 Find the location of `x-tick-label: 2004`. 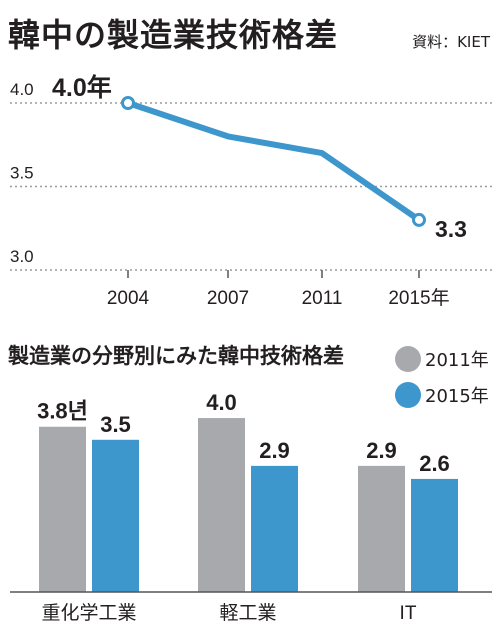

x-tick-label: 2004 is located at coordinates (128, 298).